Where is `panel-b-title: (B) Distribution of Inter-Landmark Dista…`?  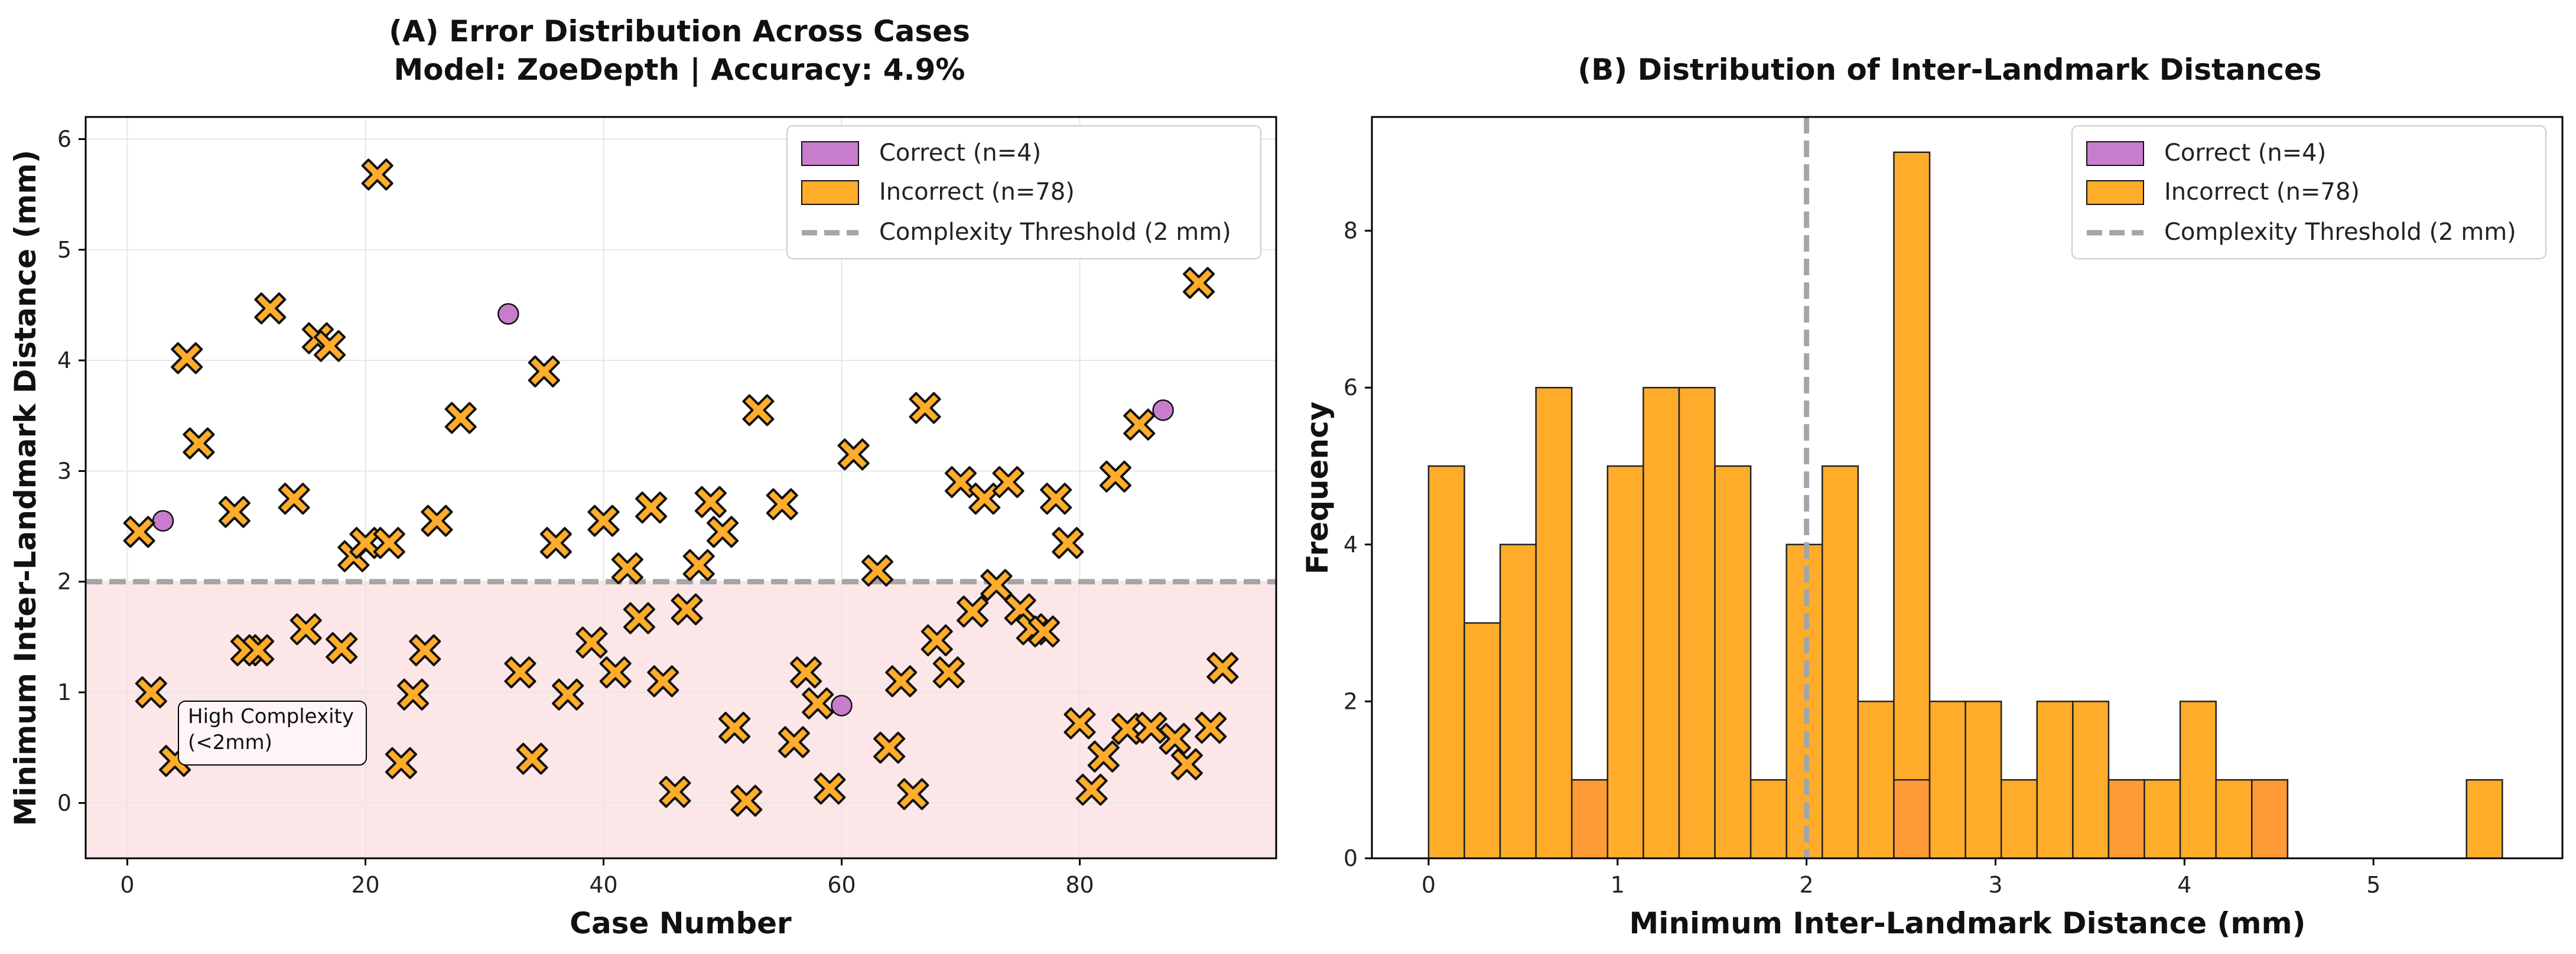 panel-b-title: (B) Distribution of Inter-Landmark Dista… is located at coordinates (1950, 70).